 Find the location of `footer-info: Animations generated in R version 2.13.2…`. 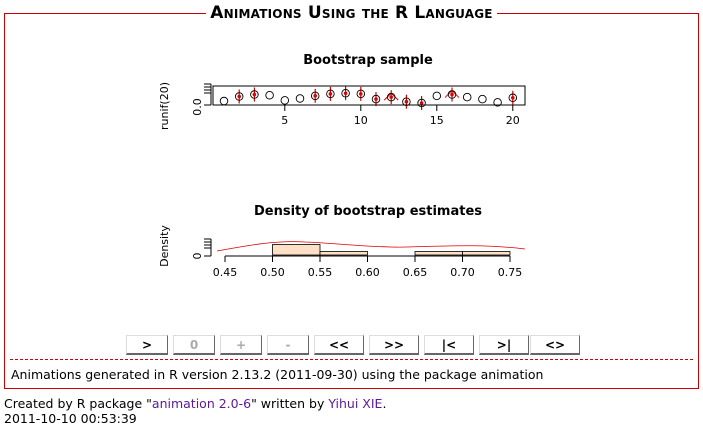

footer-info: Animations generated in R version 2.13.2… is located at coordinates (277, 374).